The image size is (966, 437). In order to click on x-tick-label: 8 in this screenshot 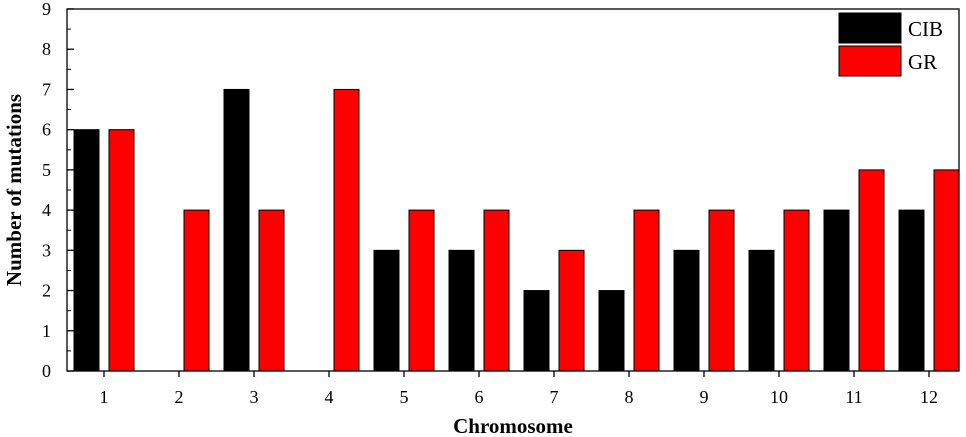, I will do `click(629, 397)`.